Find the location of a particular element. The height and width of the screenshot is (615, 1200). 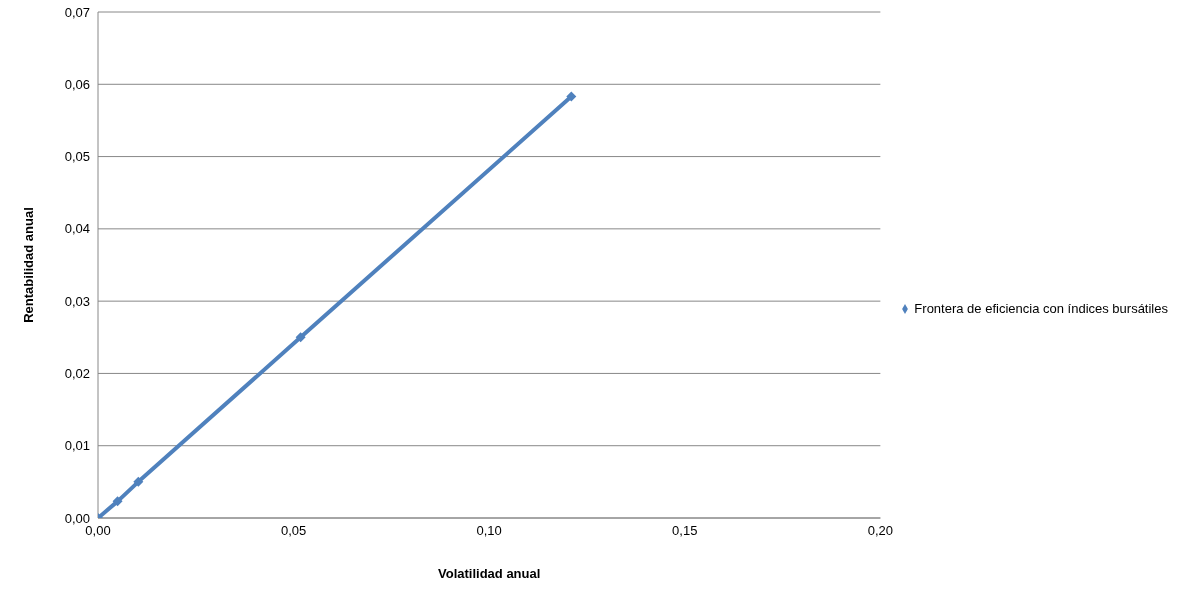

x-tick-label: 0,20 is located at coordinates (880, 531).